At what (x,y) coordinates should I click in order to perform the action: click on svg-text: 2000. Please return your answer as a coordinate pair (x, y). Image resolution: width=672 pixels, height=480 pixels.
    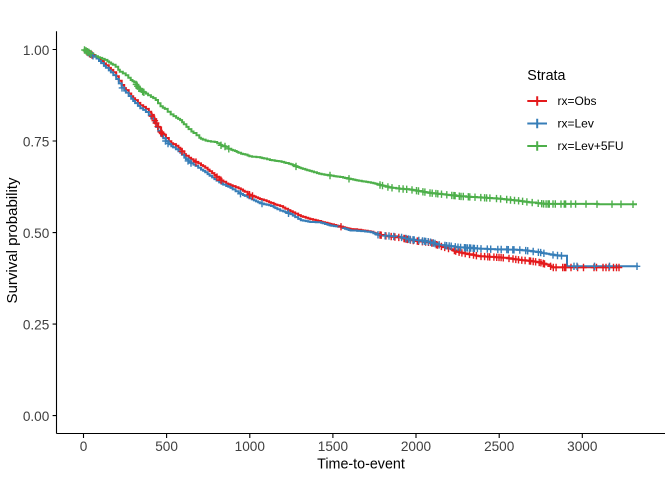
    Looking at the image, I should click on (416, 446).